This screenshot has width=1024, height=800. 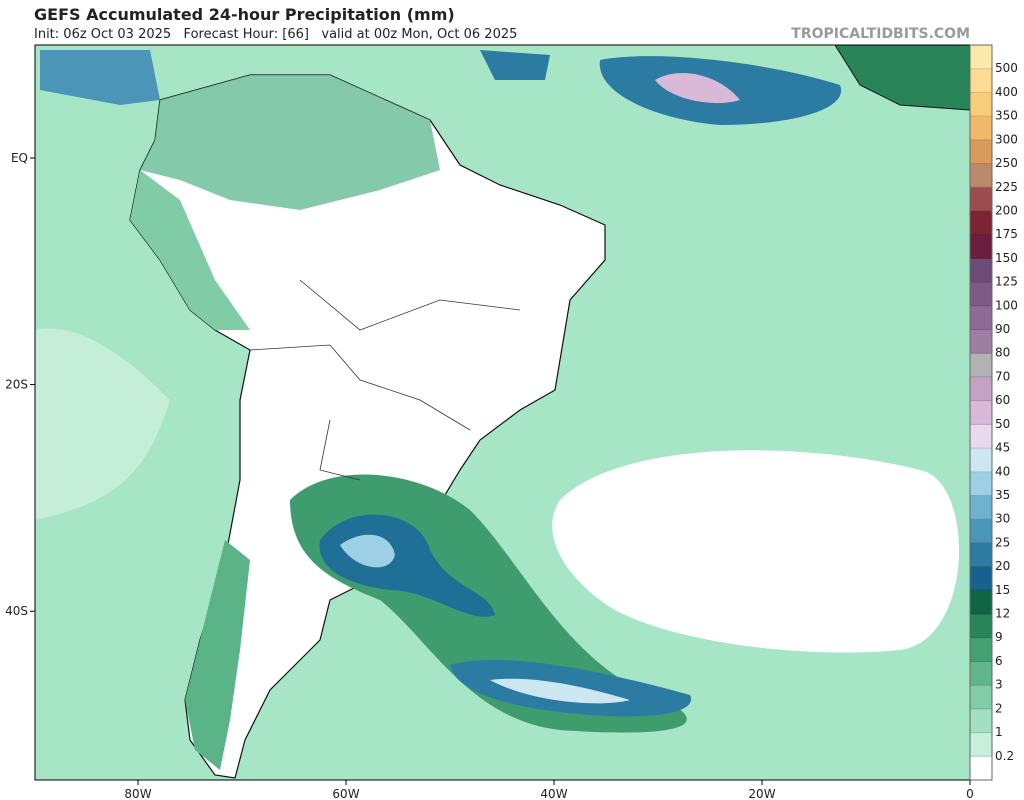 What do you see at coordinates (756, 551) in the screenshot?
I see `dry-area` at bounding box center [756, 551].